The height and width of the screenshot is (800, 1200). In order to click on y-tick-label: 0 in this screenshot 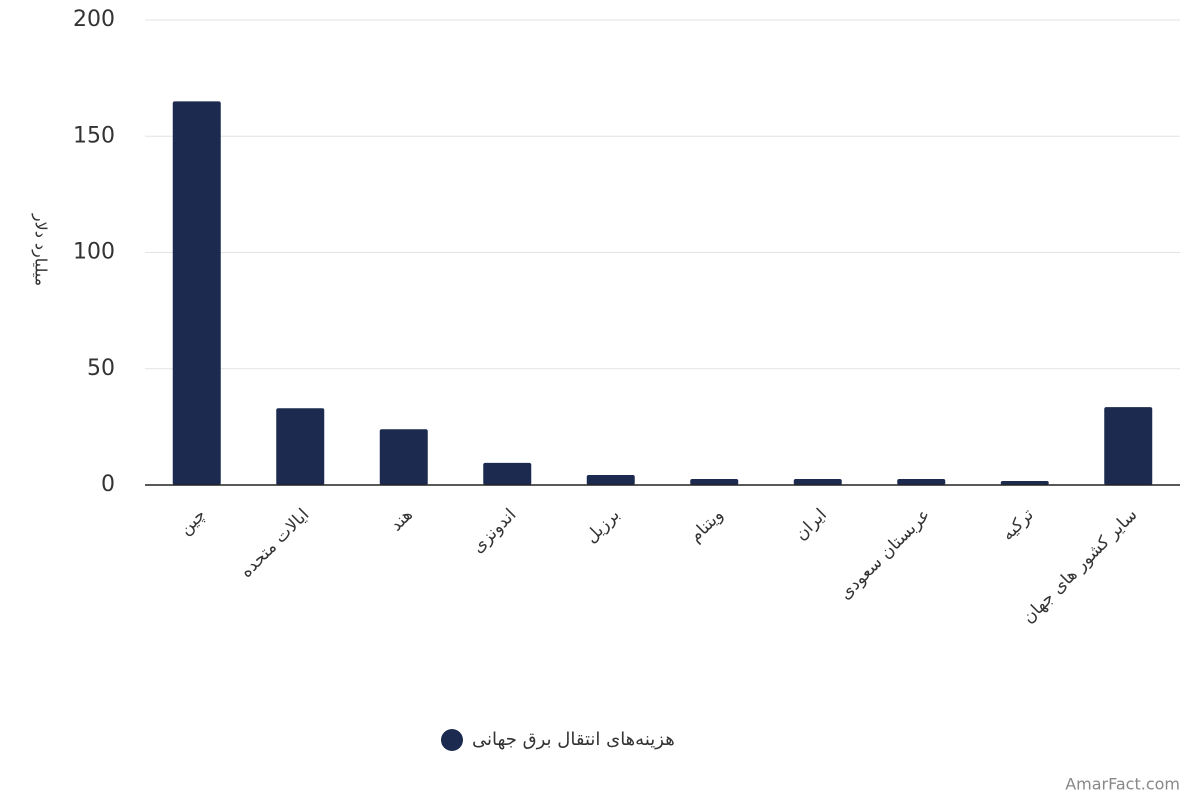, I will do `click(108, 484)`.